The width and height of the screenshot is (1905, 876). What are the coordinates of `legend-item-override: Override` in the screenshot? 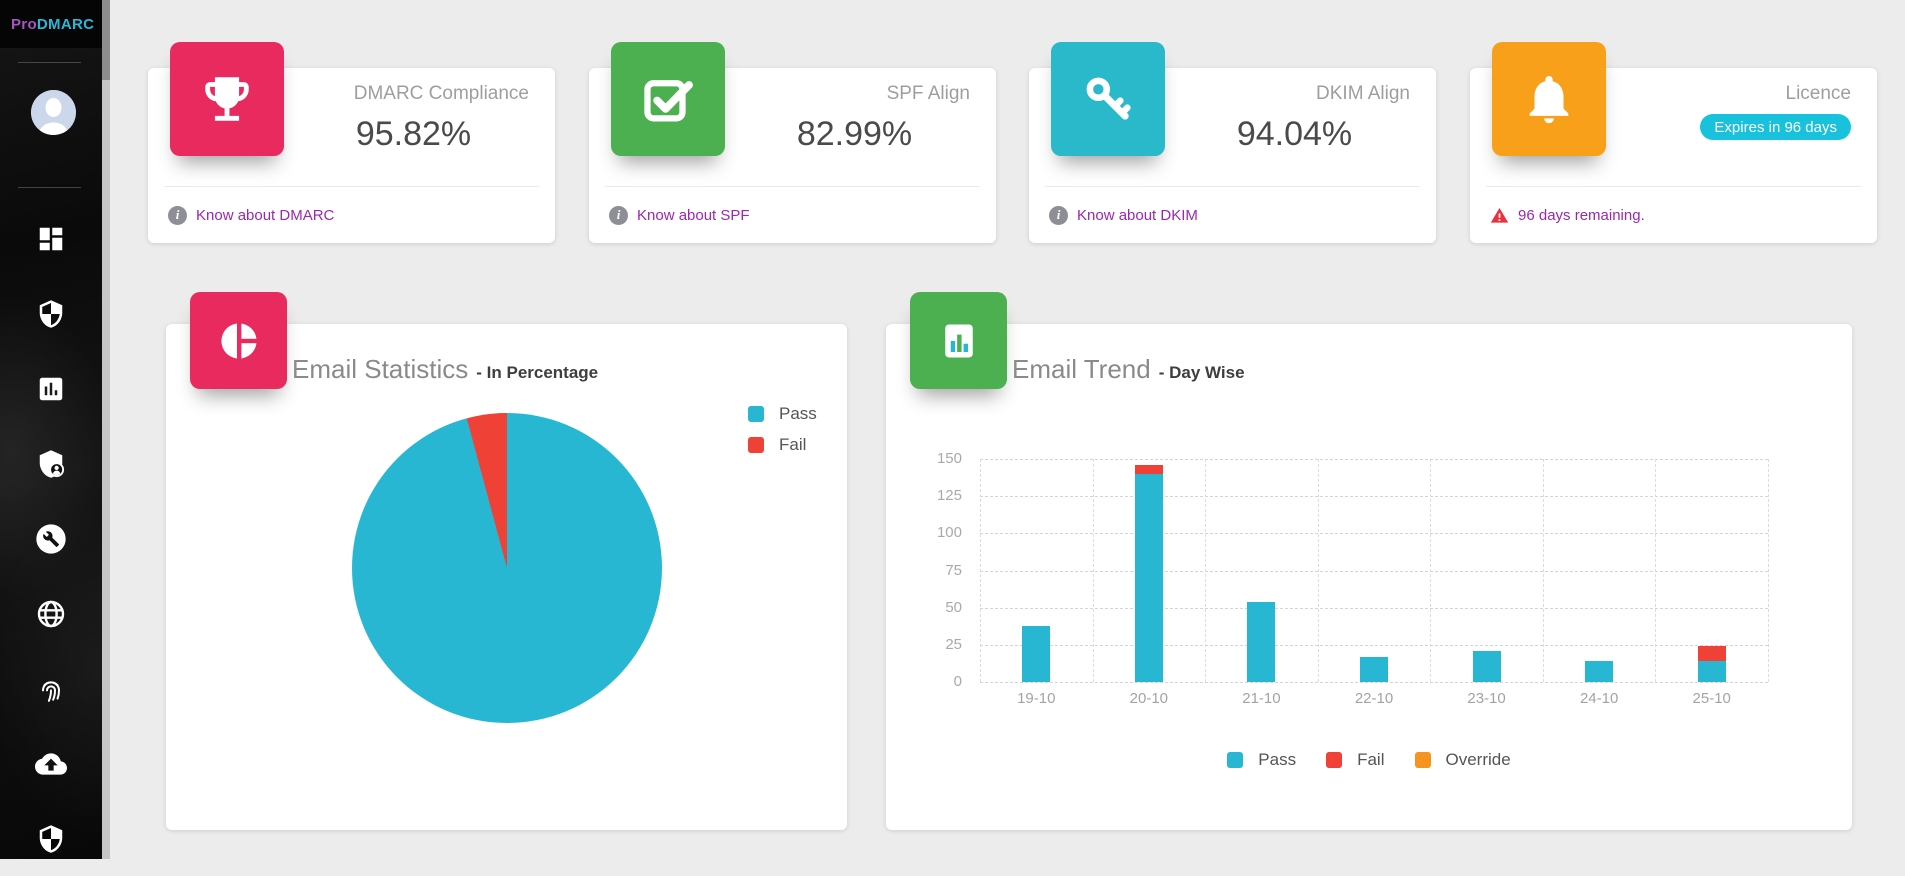 It's located at (1462, 759).